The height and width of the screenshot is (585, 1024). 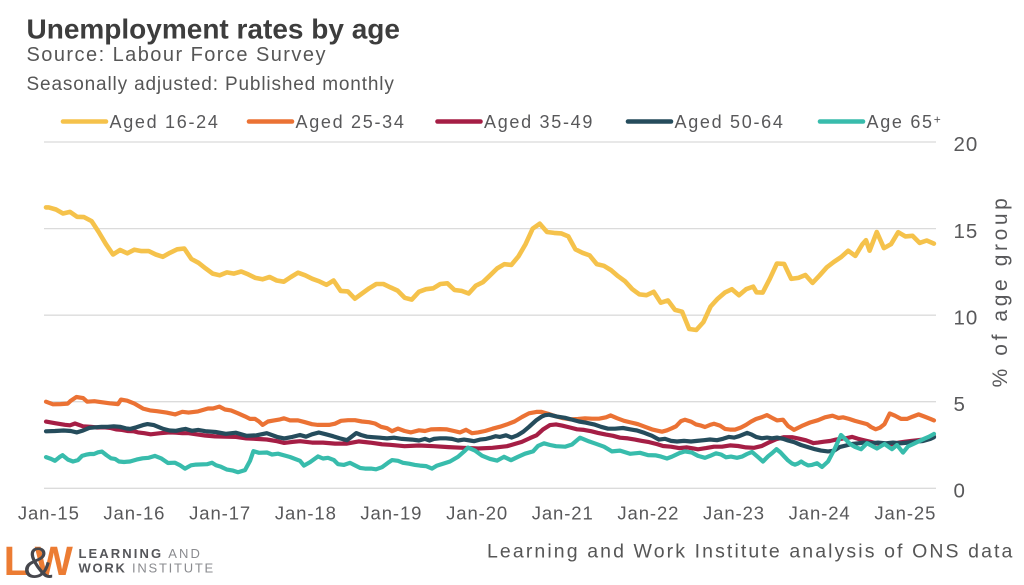 What do you see at coordinates (730, 122) in the screenshot?
I see `svg-text: Aged 50-64` at bounding box center [730, 122].